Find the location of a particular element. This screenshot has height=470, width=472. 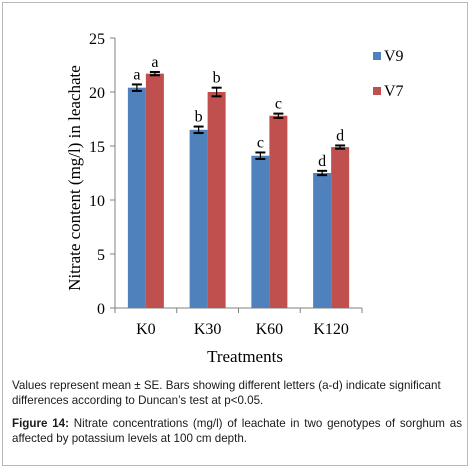

x-axis-categories: K0 K30 K60 K120 is located at coordinates (238, 323).